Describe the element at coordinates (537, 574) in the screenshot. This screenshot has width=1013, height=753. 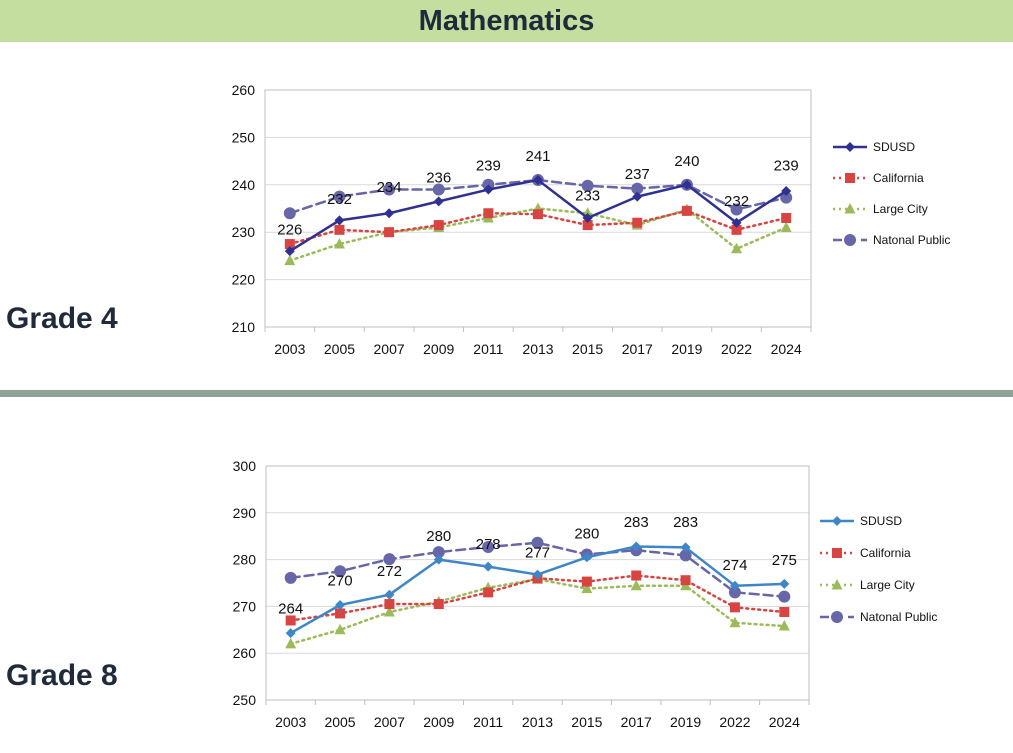
I see `grade-8-point-sdusd-2013` at that location.